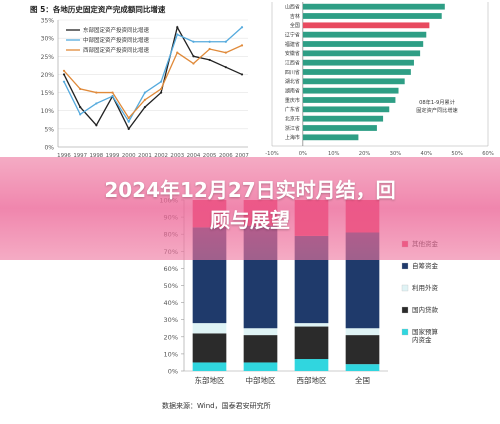  Describe the element at coordinates (171, 320) in the screenshot. I see `y-tick-label: 30%` at that location.